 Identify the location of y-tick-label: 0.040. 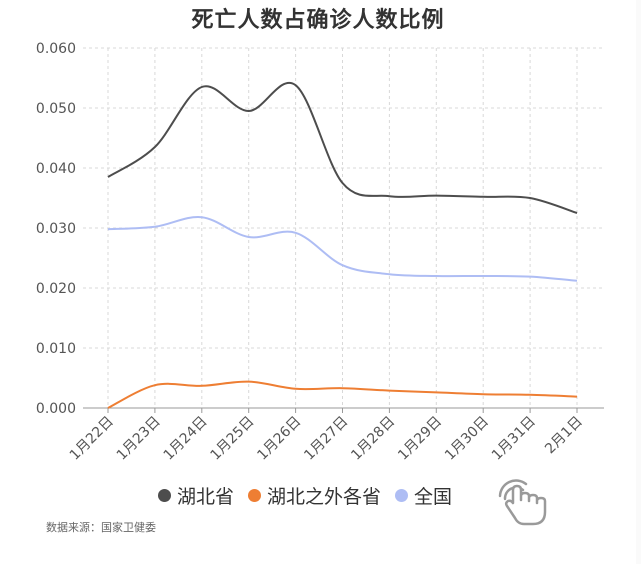
(56, 169).